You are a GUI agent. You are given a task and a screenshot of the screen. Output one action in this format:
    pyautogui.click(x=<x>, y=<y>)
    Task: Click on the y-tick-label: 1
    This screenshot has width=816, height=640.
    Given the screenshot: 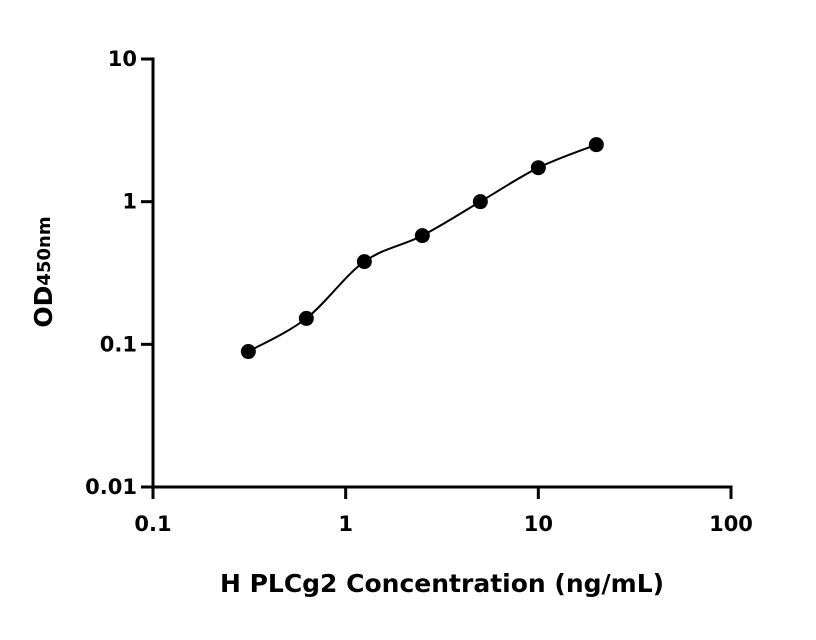 What is the action you would take?
    pyautogui.click(x=129, y=202)
    